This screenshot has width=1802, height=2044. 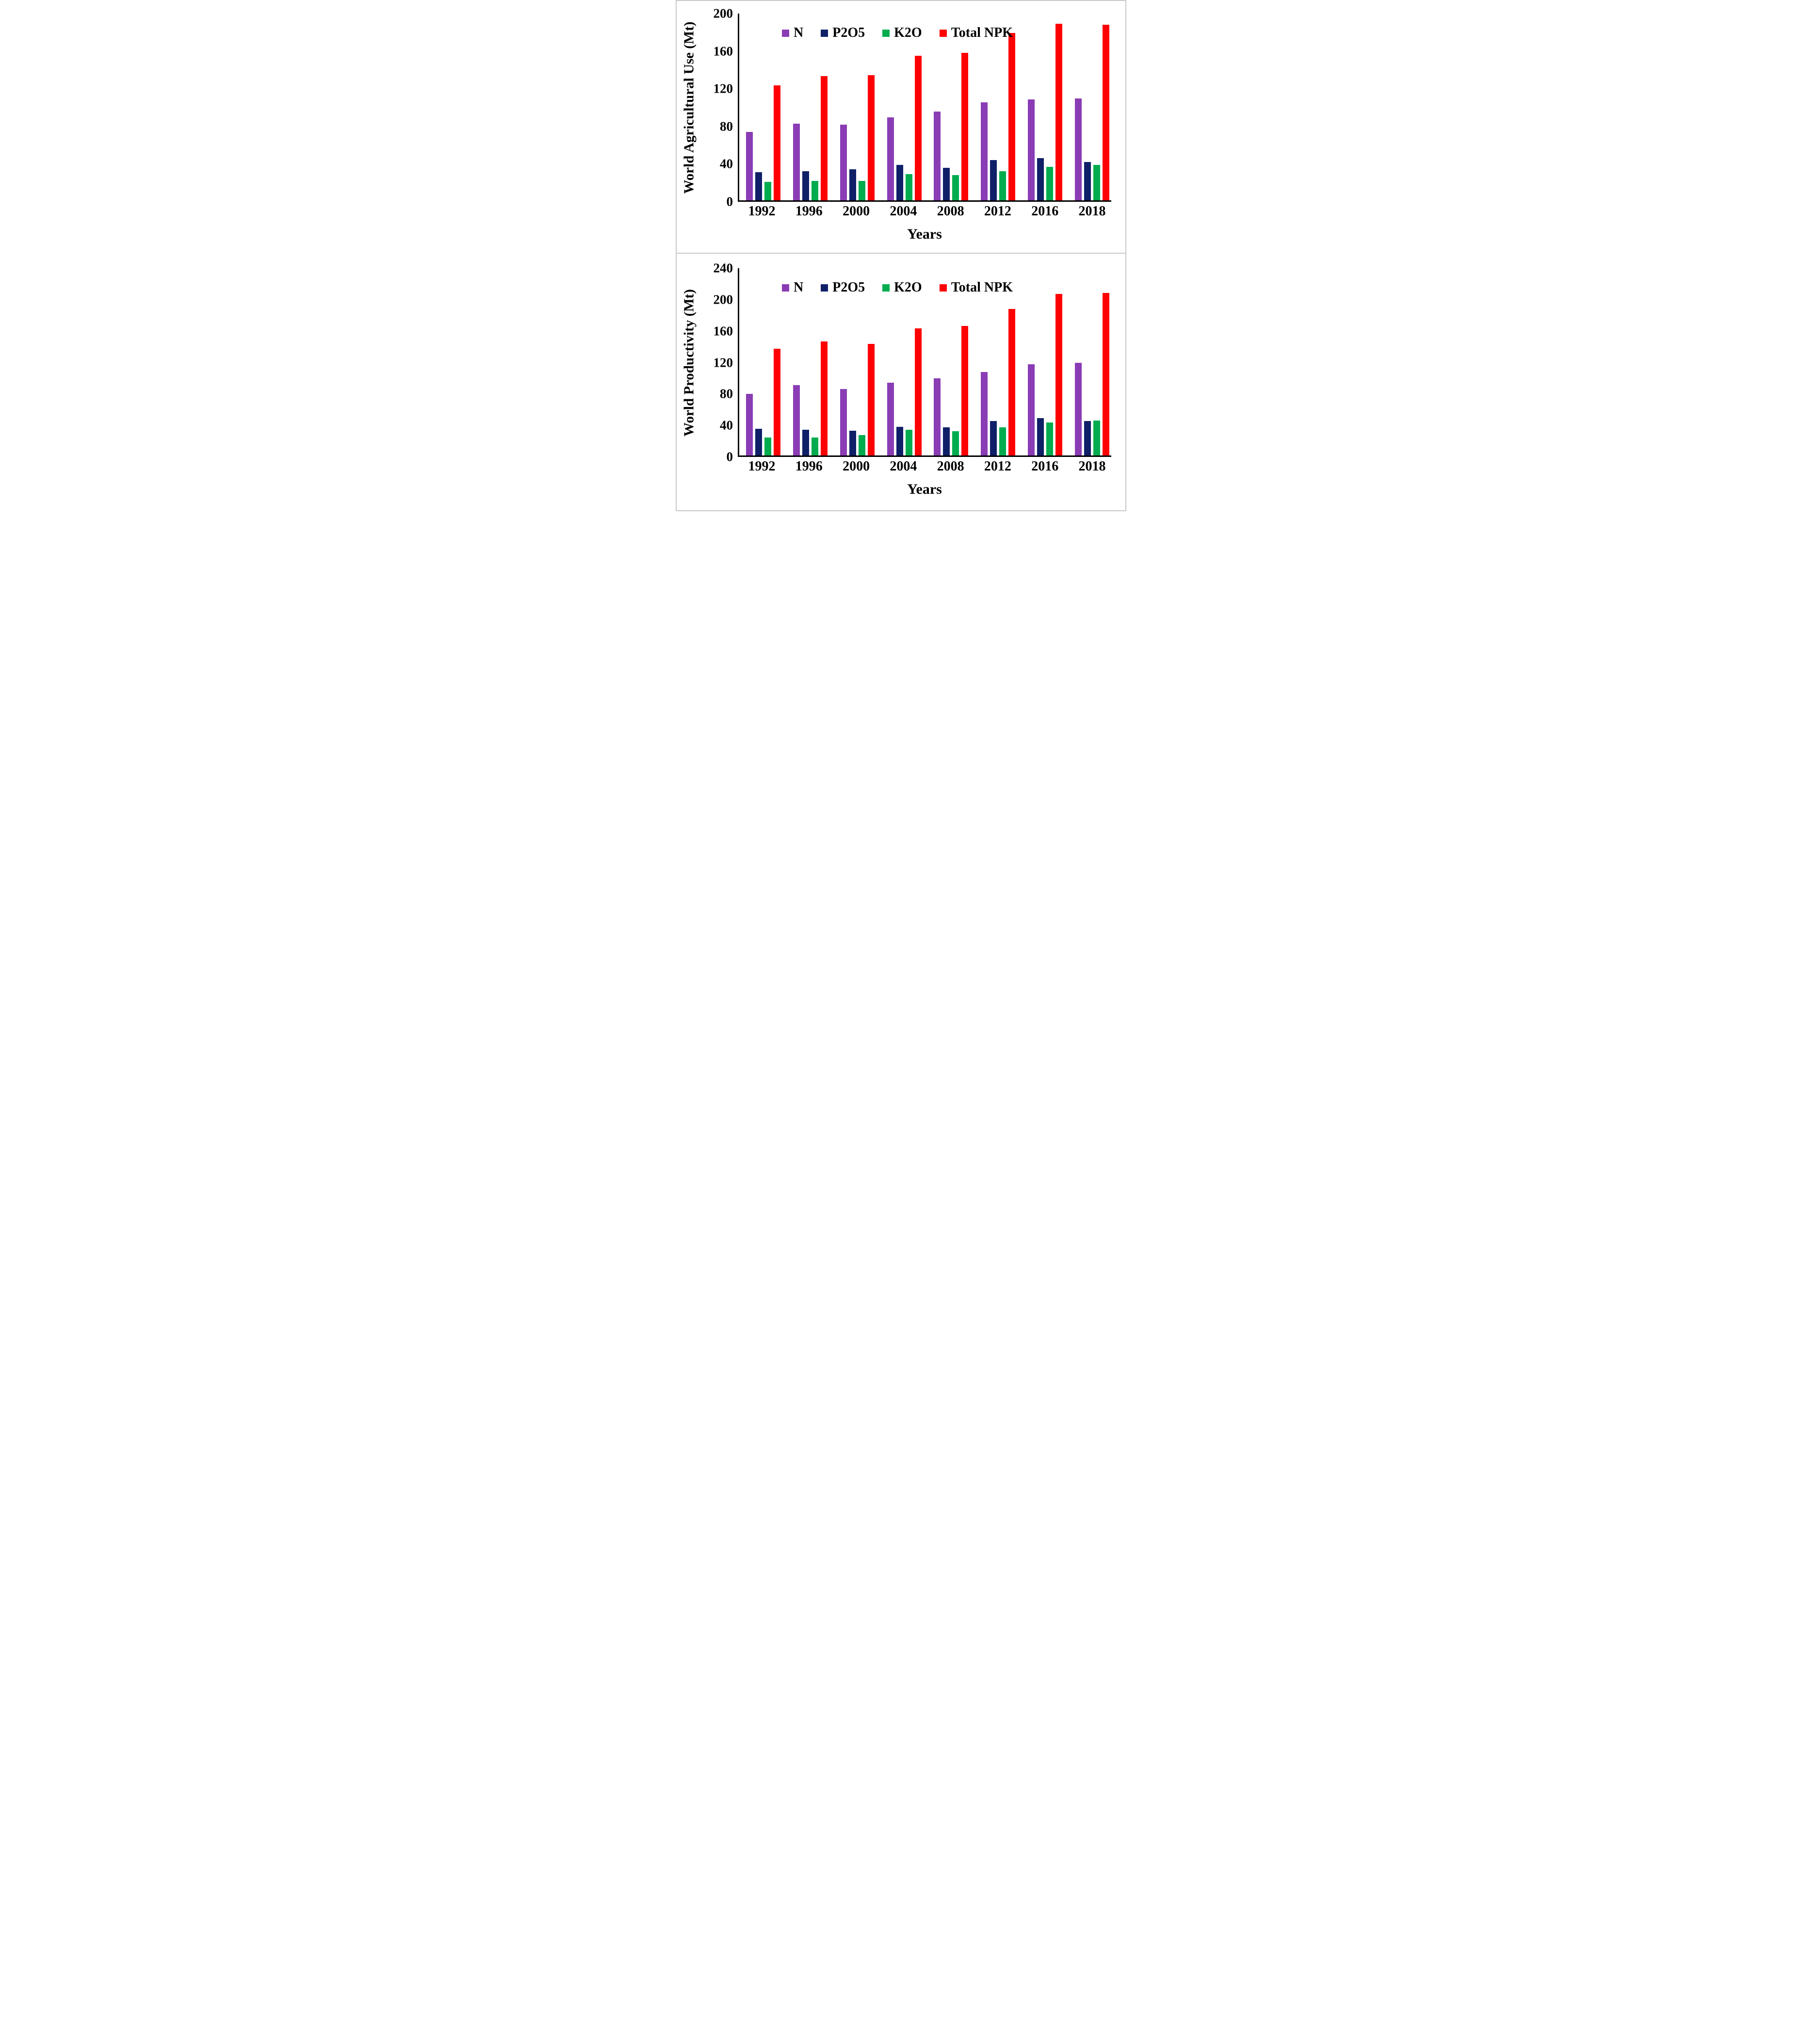 I want to click on x-tick-2016: 2016, so click(x=1045, y=212).